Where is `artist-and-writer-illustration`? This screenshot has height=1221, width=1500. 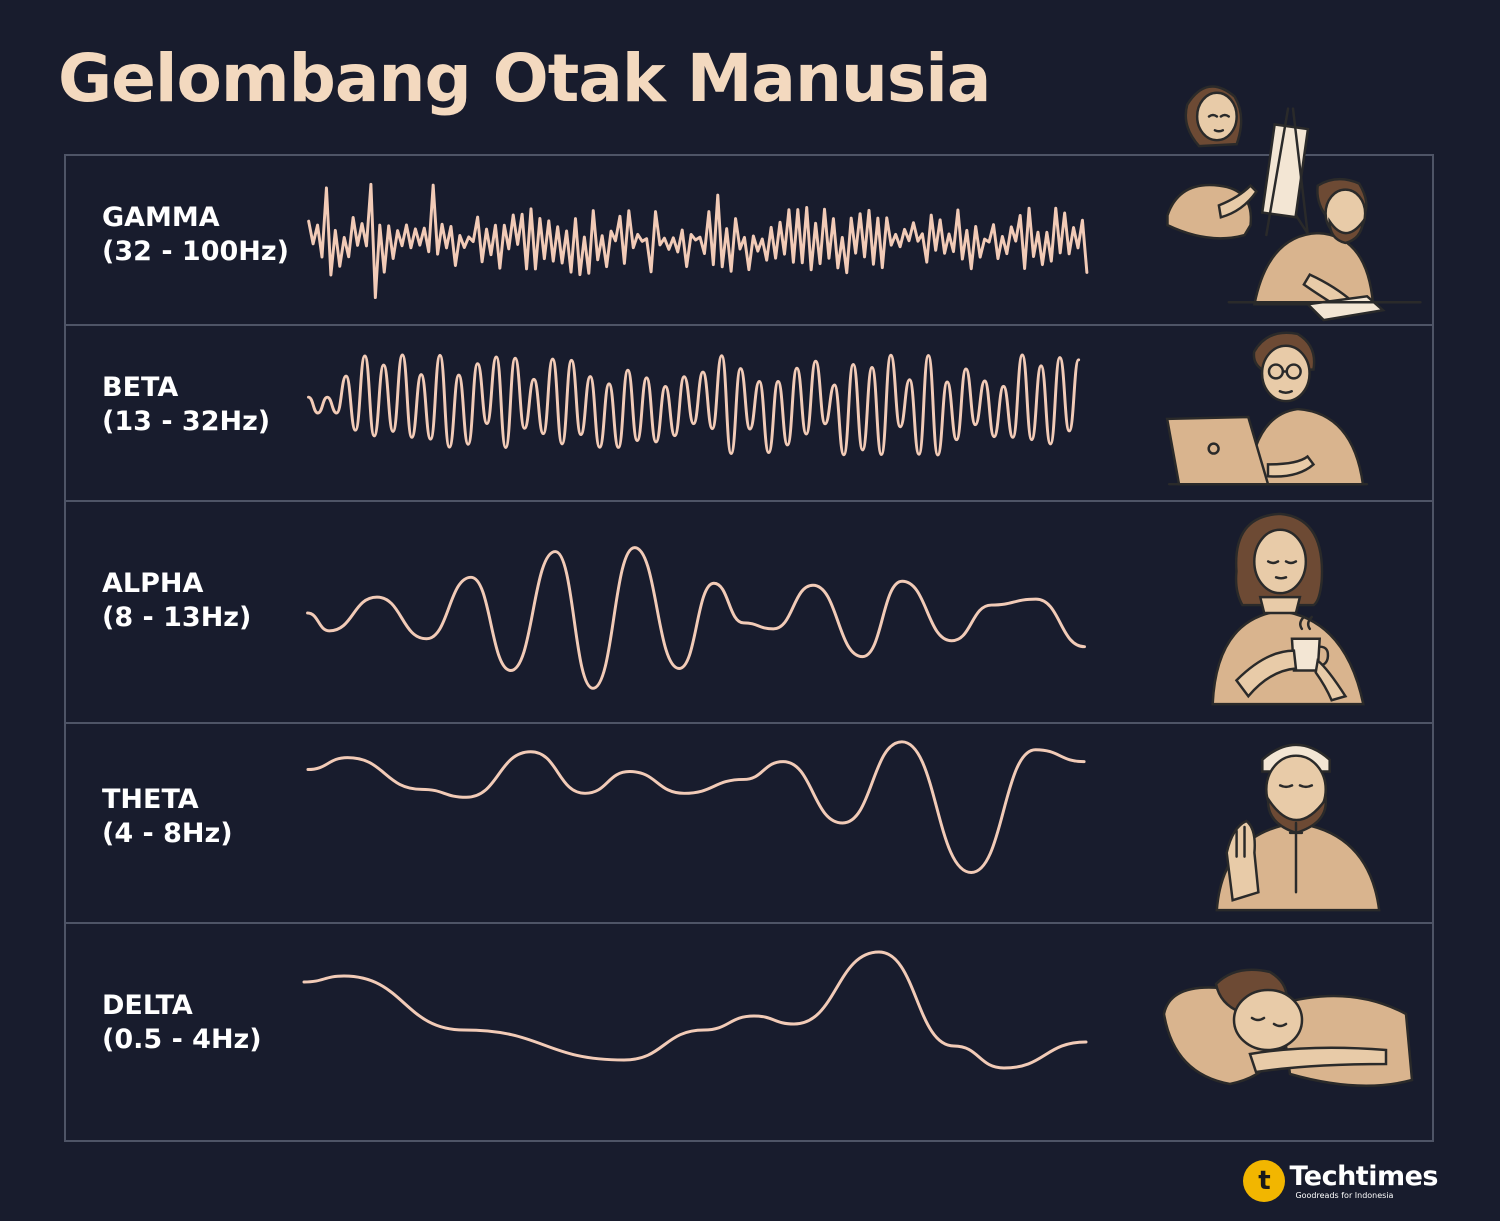 artist-and-writer-illustration is located at coordinates (1293, 204).